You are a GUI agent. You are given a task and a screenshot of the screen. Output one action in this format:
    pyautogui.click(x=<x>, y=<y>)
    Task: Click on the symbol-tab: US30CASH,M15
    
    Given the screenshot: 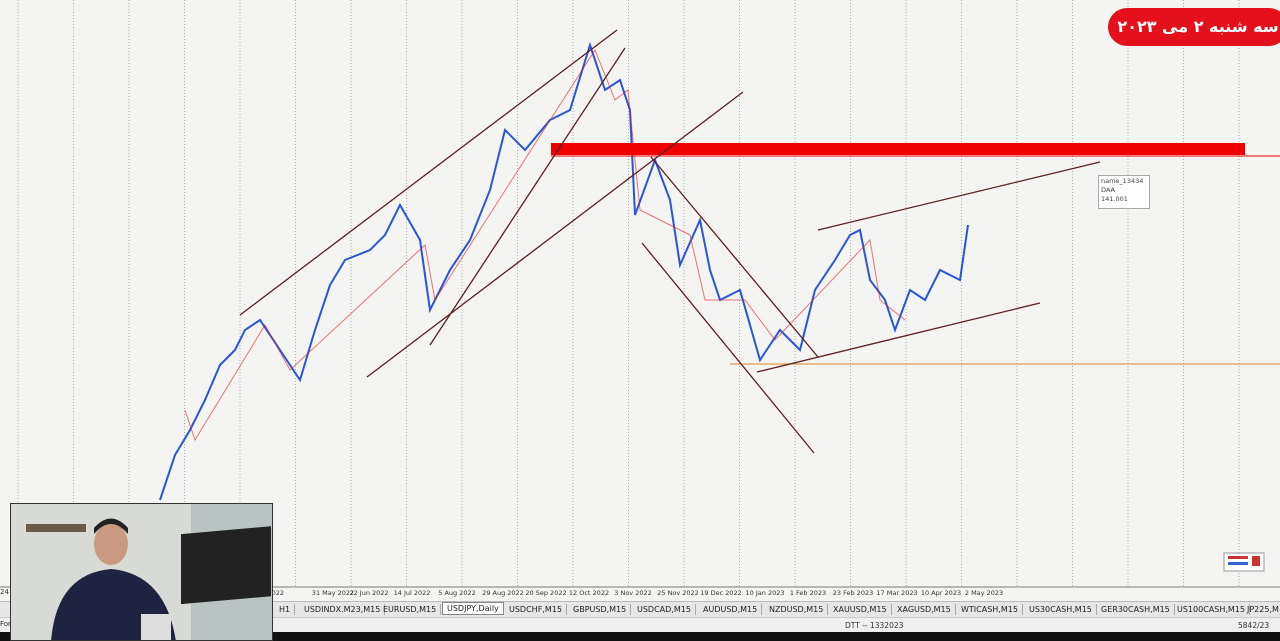 What is the action you would take?
    pyautogui.click(x=1061, y=609)
    